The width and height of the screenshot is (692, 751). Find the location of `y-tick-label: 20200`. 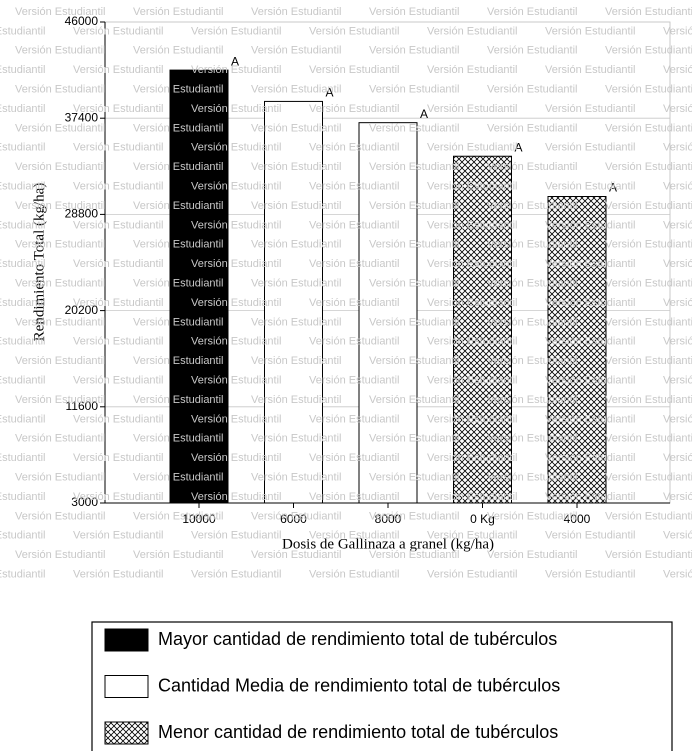

y-tick-label: 20200 is located at coordinates (82, 310).